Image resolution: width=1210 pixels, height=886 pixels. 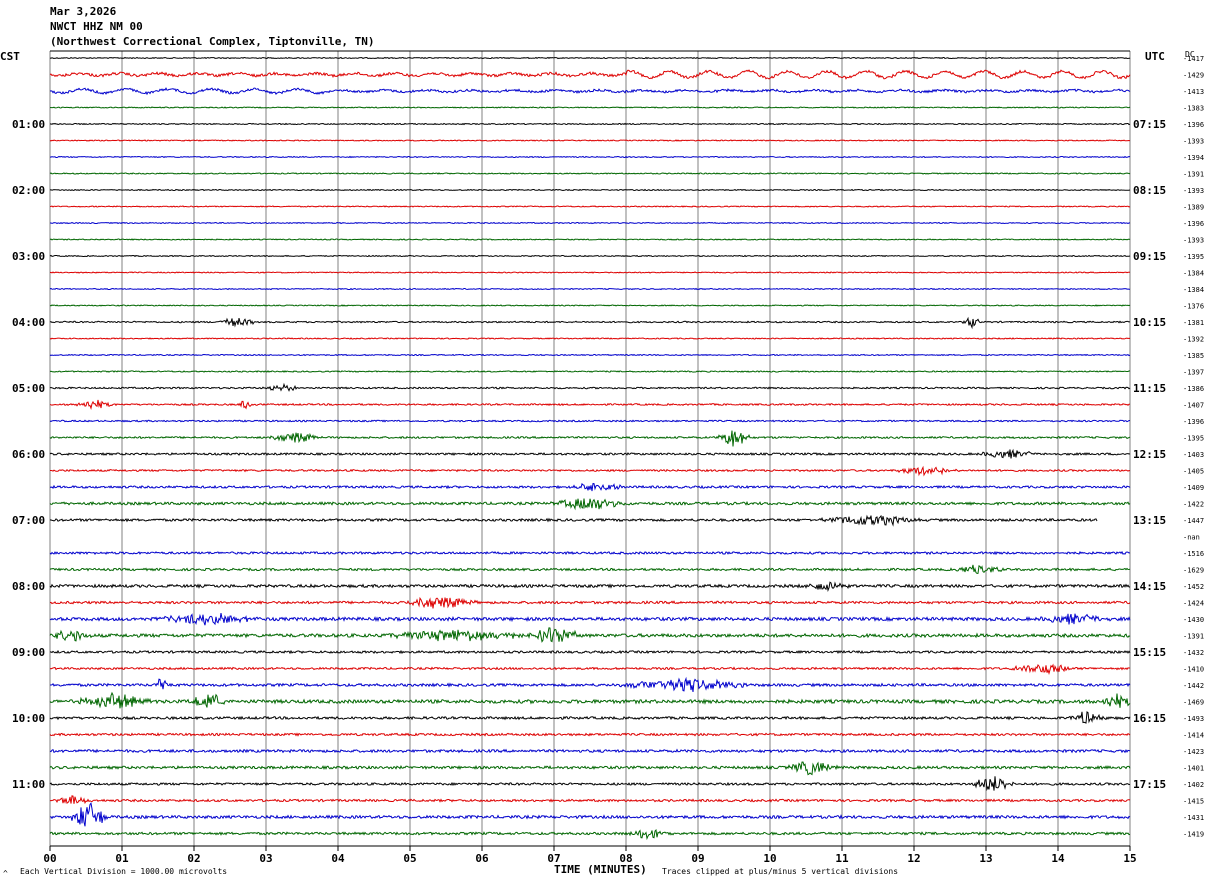 What do you see at coordinates (1149, 784) in the screenshot?
I see `utc-hour-label: 17:15` at bounding box center [1149, 784].